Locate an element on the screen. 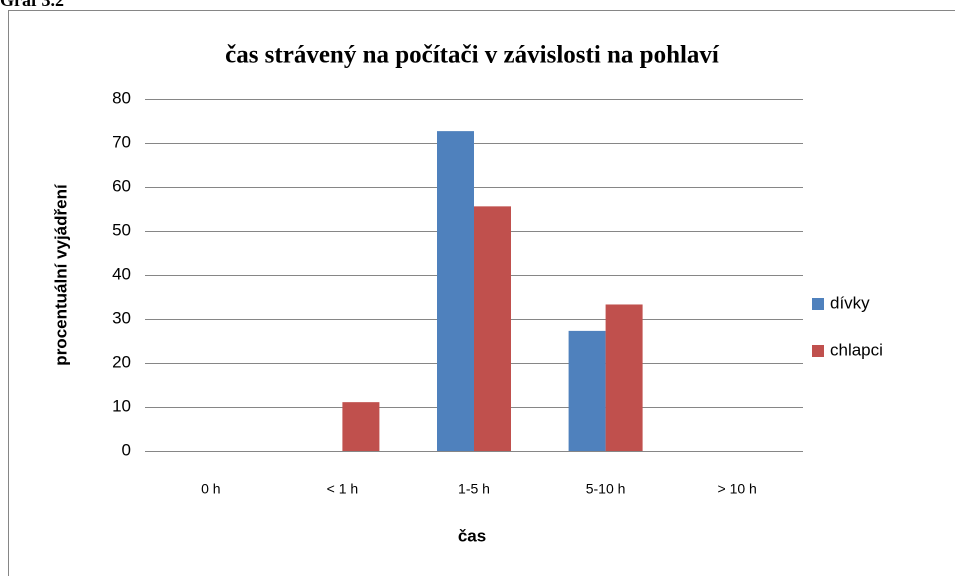  x-tick-label: 0 h is located at coordinates (210, 489).